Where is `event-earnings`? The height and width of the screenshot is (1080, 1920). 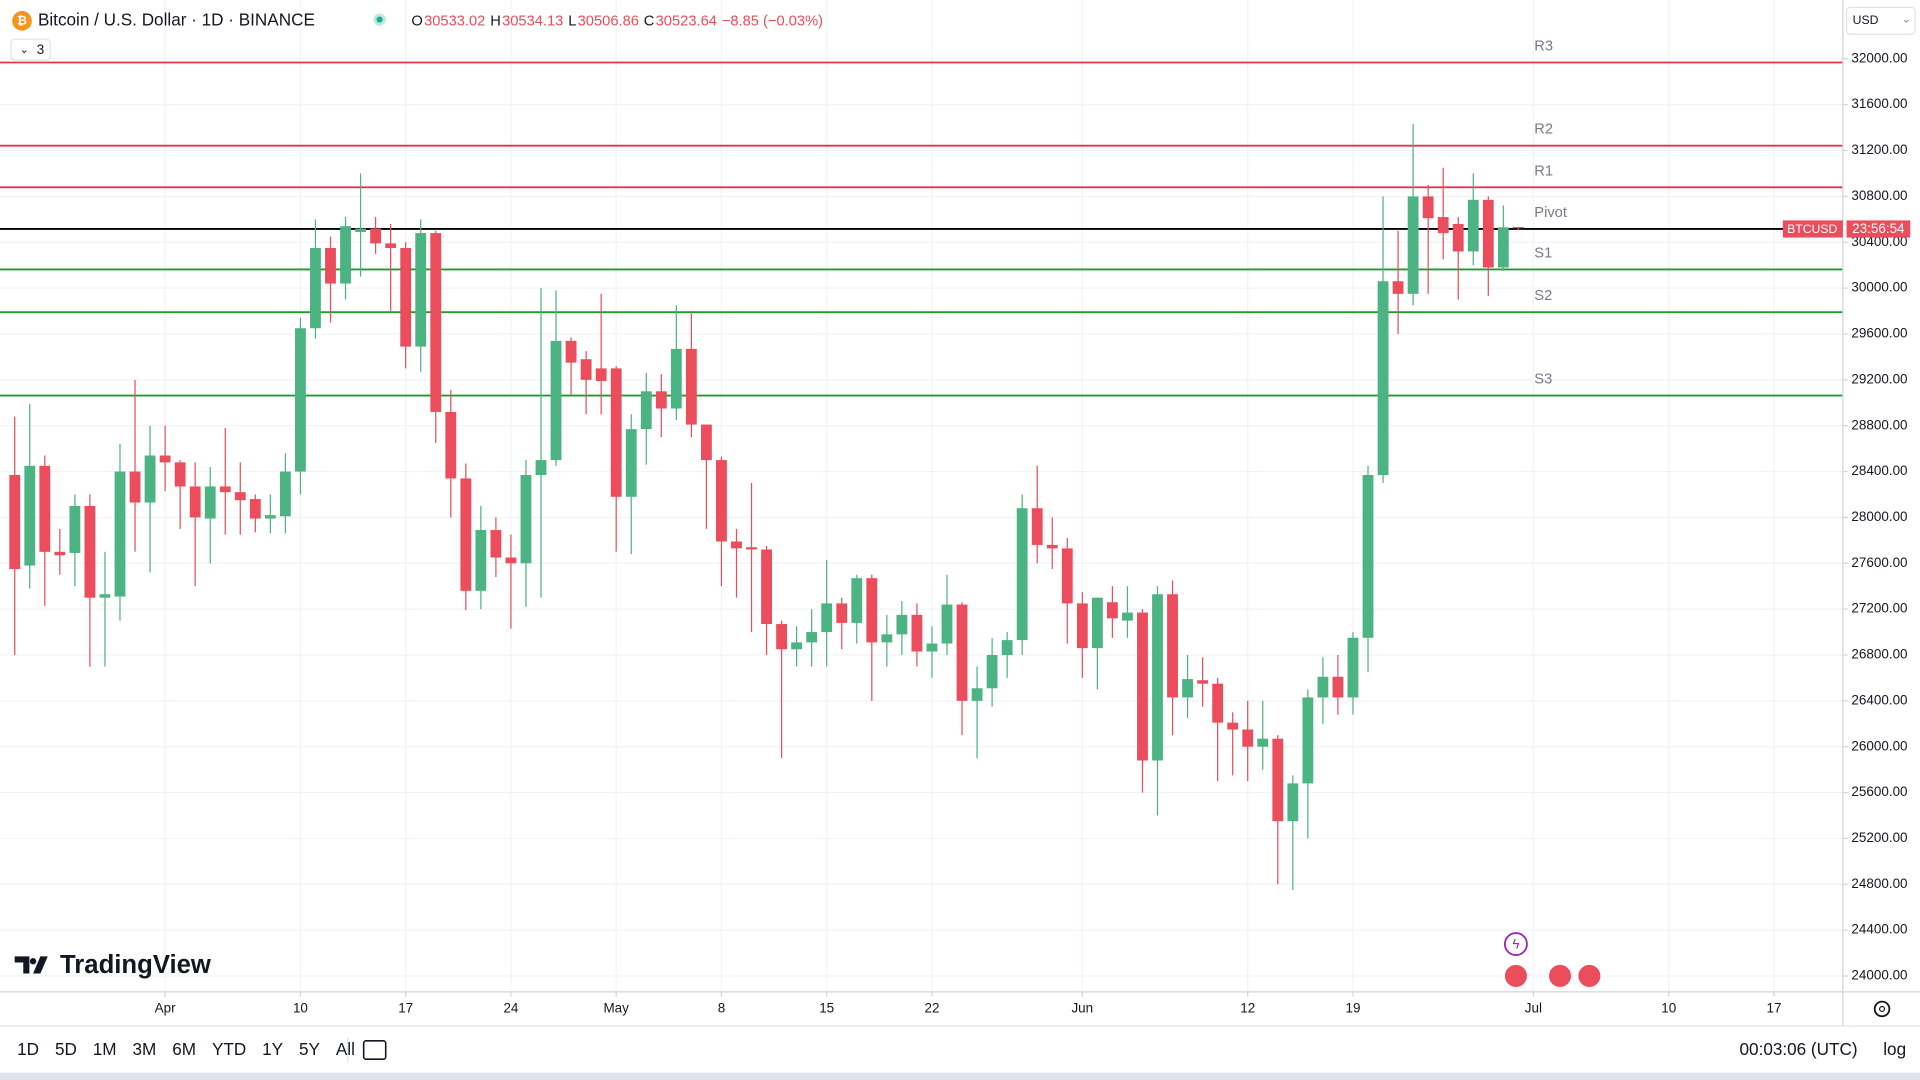
event-earnings is located at coordinates (1515, 944).